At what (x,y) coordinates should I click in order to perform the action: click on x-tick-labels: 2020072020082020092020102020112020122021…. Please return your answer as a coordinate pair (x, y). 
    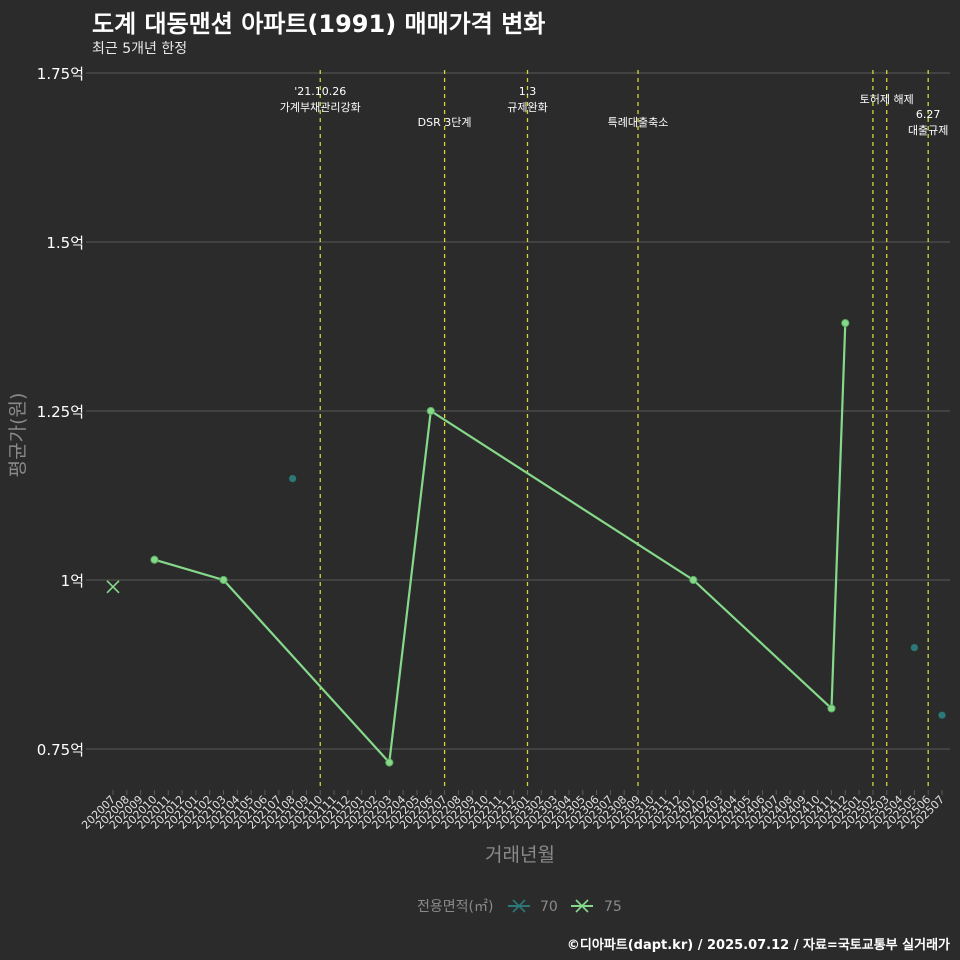
    Looking at the image, I should click on (513, 811).